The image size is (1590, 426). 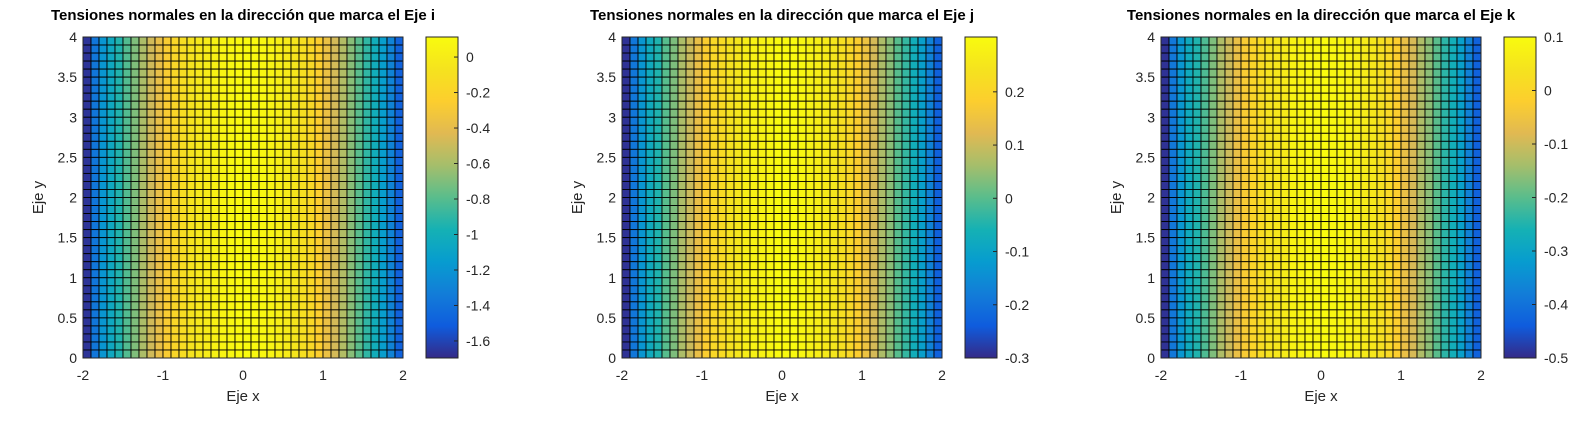 What do you see at coordinates (1520, 197) in the screenshot?
I see `colorbar` at bounding box center [1520, 197].